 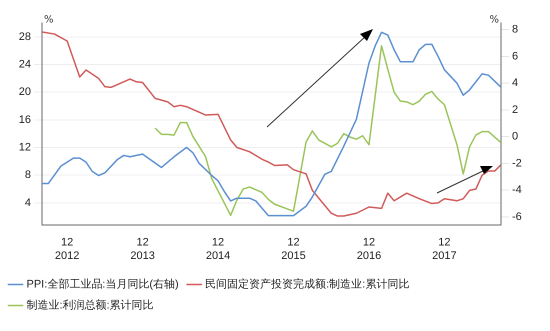 I want to click on legend-label: 民间固定资产投资完成额:制造业:累计同比, so click(x=307, y=284).